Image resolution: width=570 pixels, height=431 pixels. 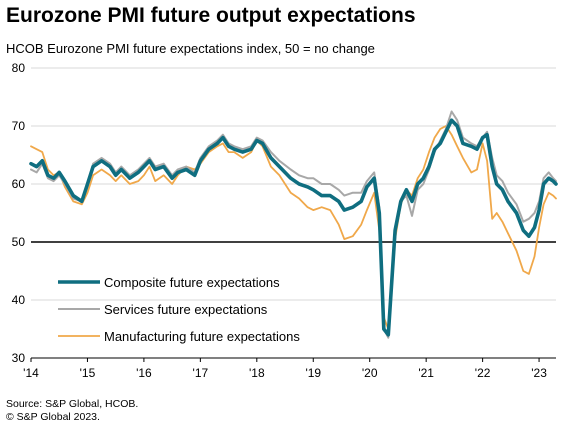 I want to click on source-line-1: Source: S&P Global, HCOB., so click(x=72, y=404).